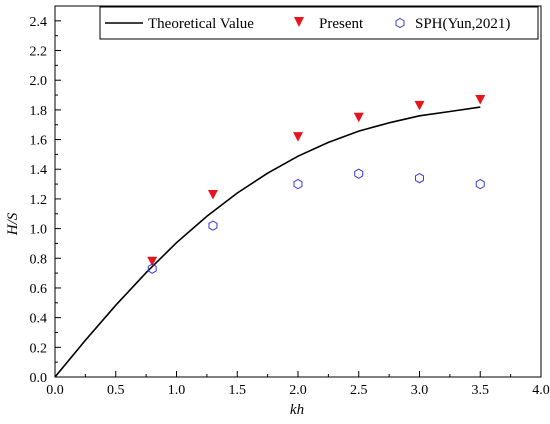  Describe the element at coordinates (39, 111) in the screenshot. I see `y-tick-label: 1.8` at that location.